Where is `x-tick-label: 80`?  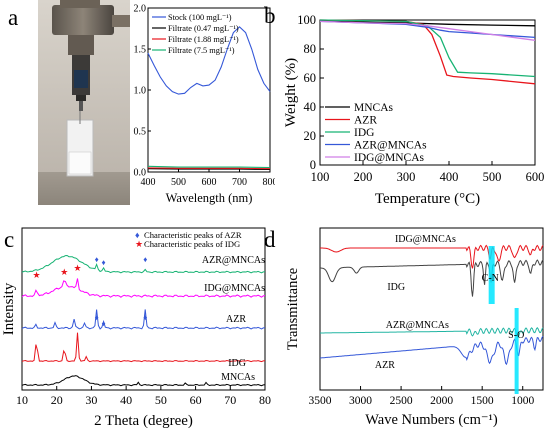
x-tick-label: 80 is located at coordinates (265, 400).